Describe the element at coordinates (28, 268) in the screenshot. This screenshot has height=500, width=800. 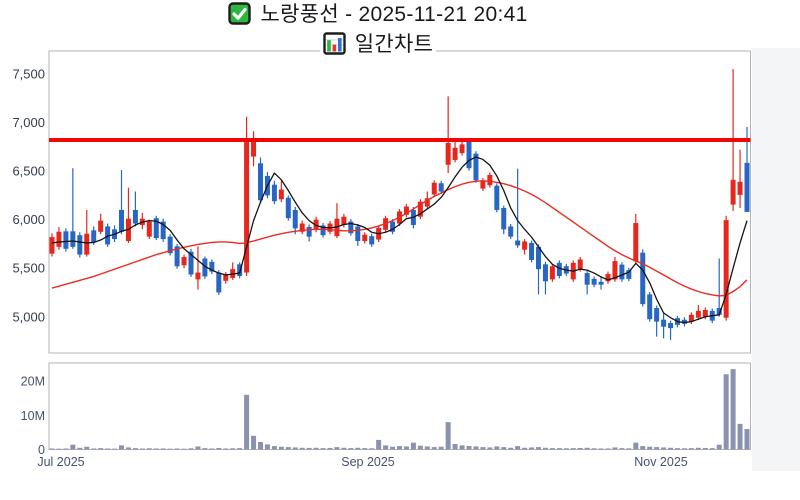
I see `price-tick-label: 5,500` at that location.